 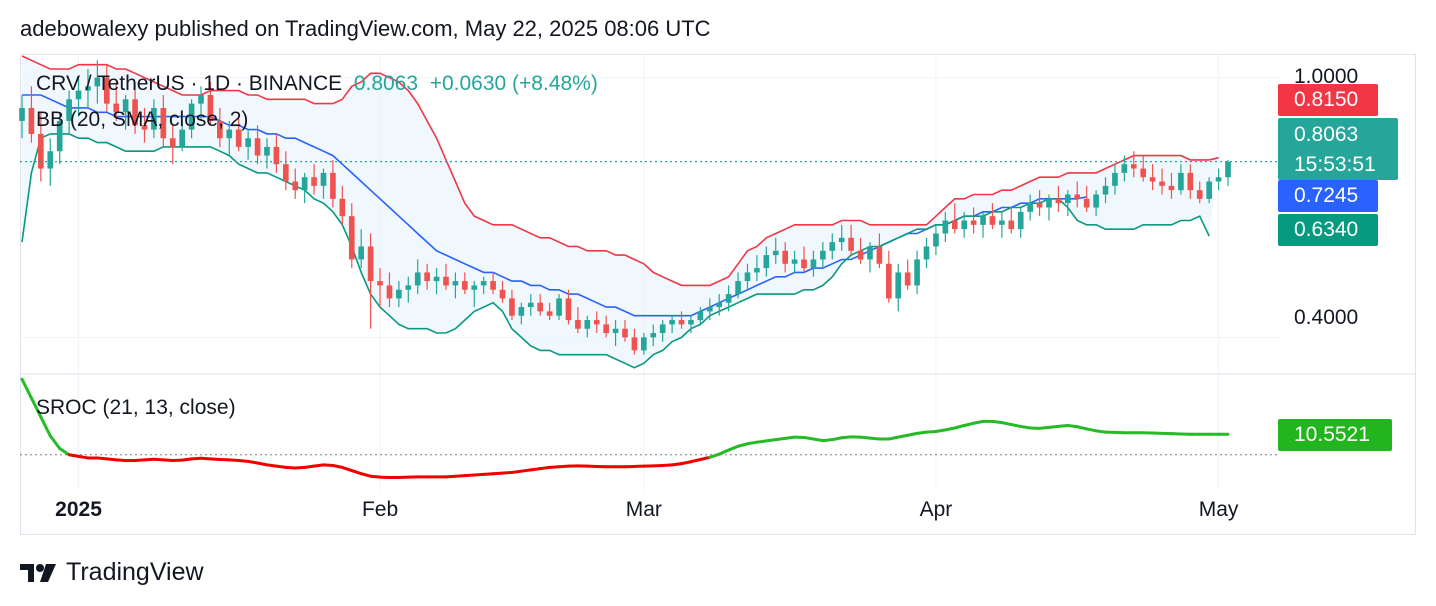 What do you see at coordinates (78, 509) in the screenshot?
I see `x-axis-label: 2025` at bounding box center [78, 509].